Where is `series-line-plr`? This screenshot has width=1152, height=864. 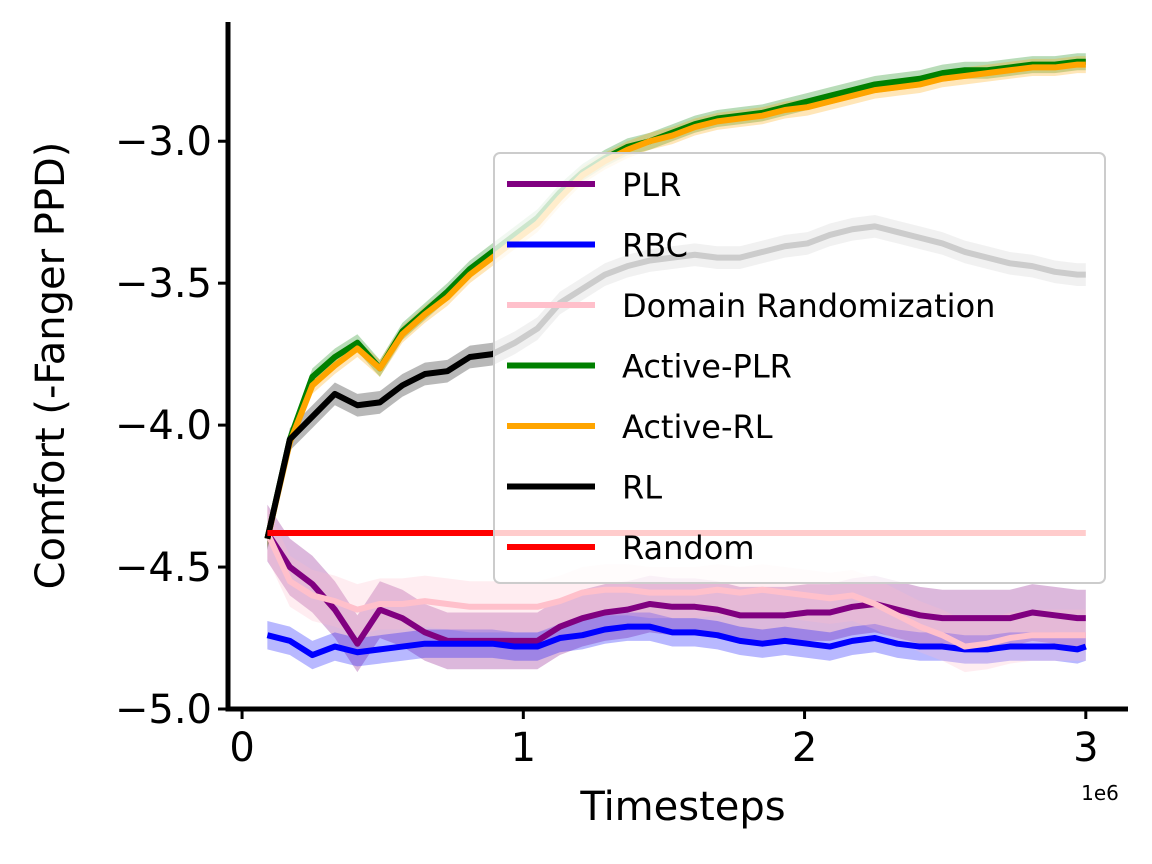 series-line-plr is located at coordinates (675, 589).